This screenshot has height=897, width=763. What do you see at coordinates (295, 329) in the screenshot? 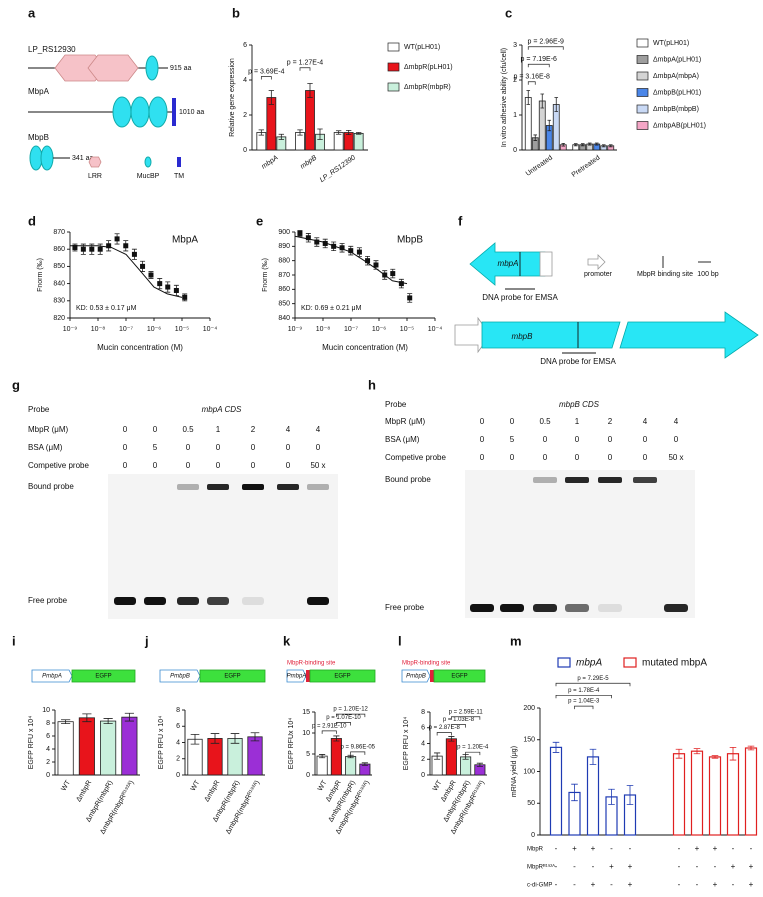
I see `x-tick-label: 10⁻⁹` at bounding box center [295, 329].